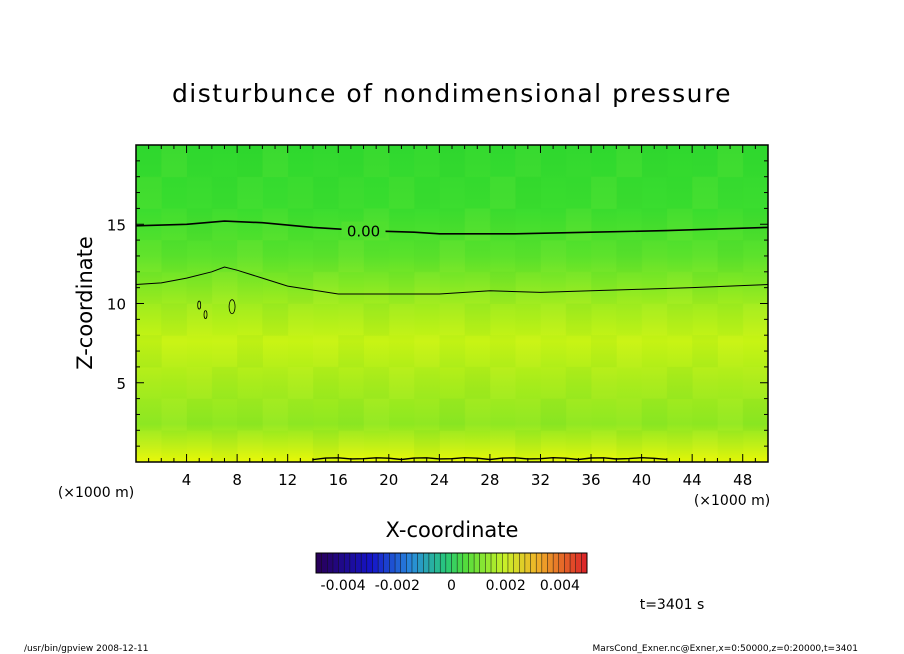 The width and height of the screenshot is (904, 654). What do you see at coordinates (237, 480) in the screenshot?
I see `x-tick-label: 8` at bounding box center [237, 480].